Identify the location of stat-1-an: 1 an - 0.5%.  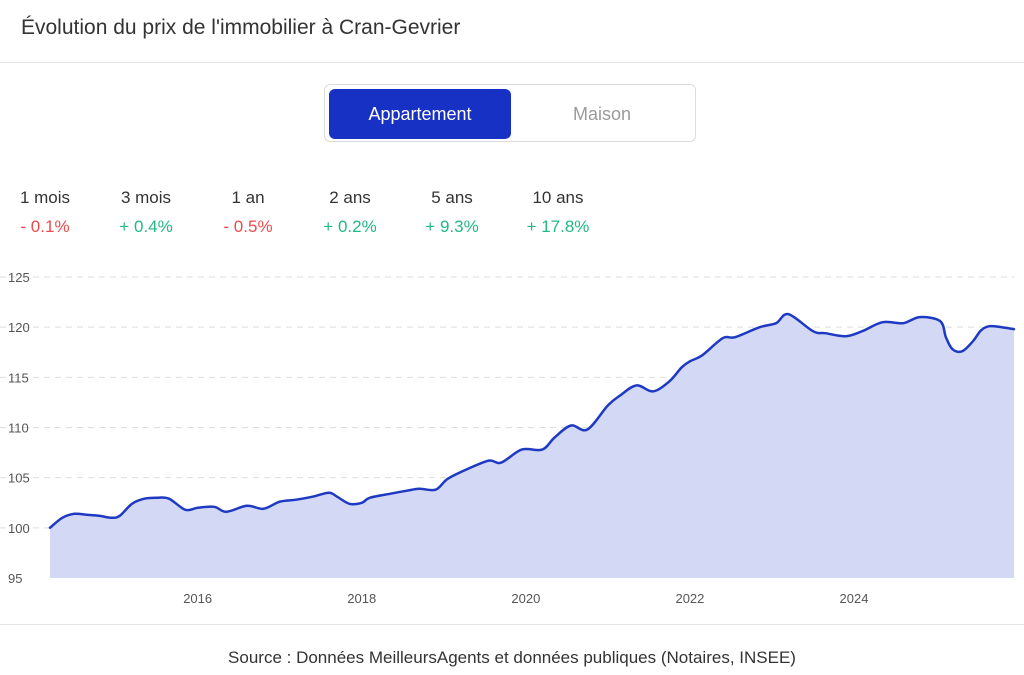
(248, 212).